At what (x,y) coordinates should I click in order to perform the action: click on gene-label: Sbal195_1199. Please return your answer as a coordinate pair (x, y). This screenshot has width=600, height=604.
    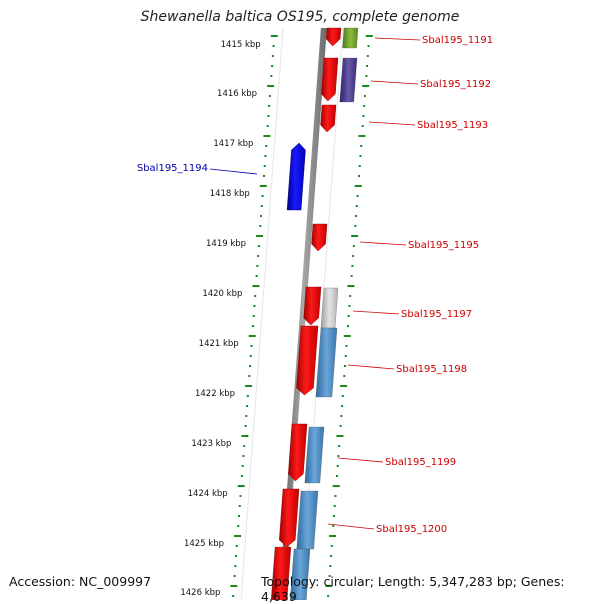
    Looking at the image, I should click on (420, 462).